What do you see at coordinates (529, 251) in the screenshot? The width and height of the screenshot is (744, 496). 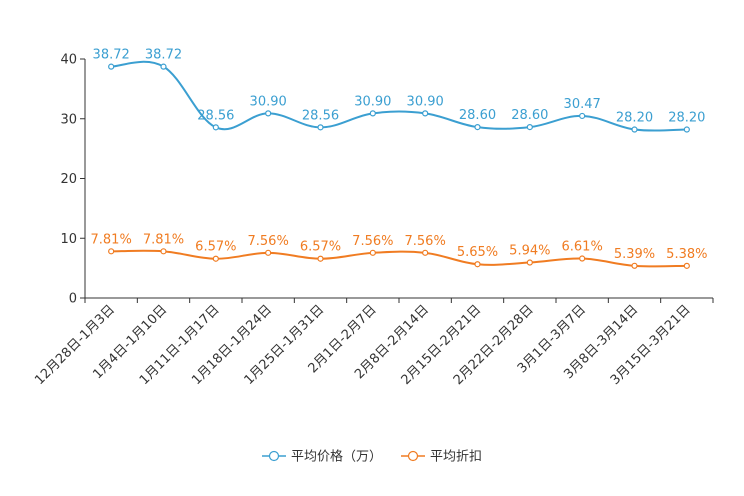 I see `data-label: 5.94%` at bounding box center [529, 251].